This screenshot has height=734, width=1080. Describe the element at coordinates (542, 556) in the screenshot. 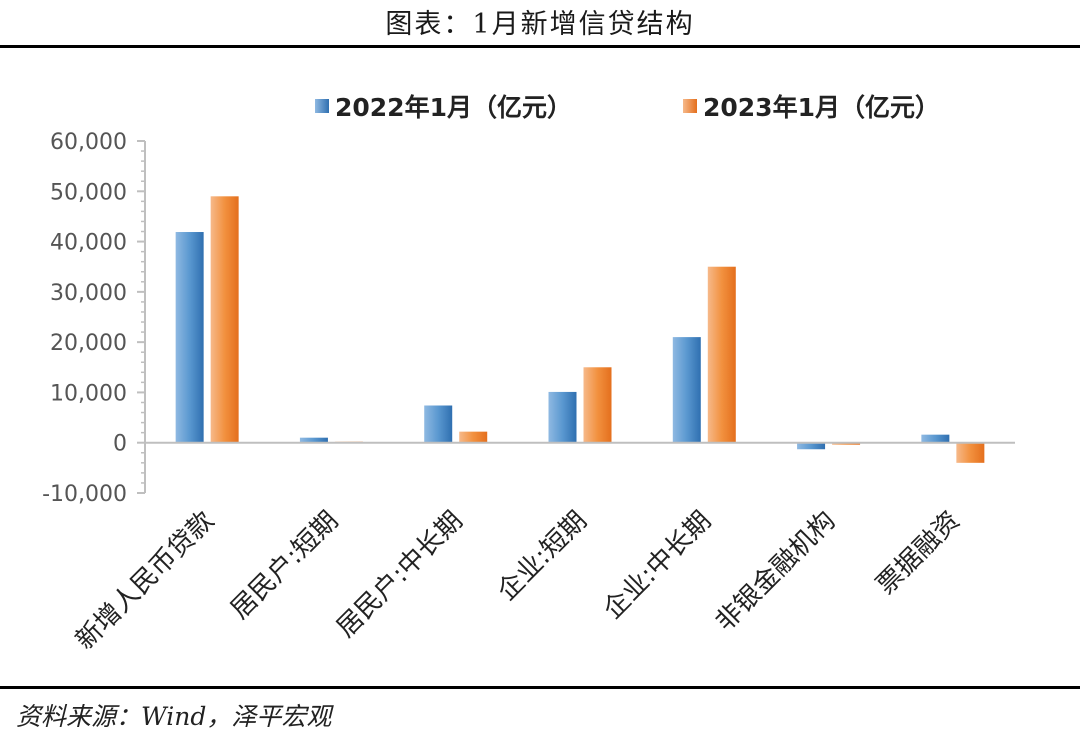

I see `x-tick-label: 企业:短期` at that location.